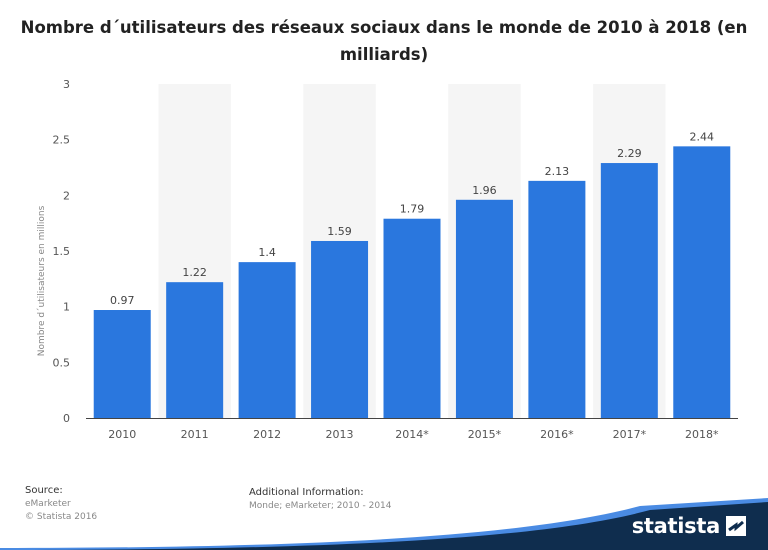 The image size is (768, 550). What do you see at coordinates (485, 434) in the screenshot?
I see `x-tick-label: 2015*` at bounding box center [485, 434].